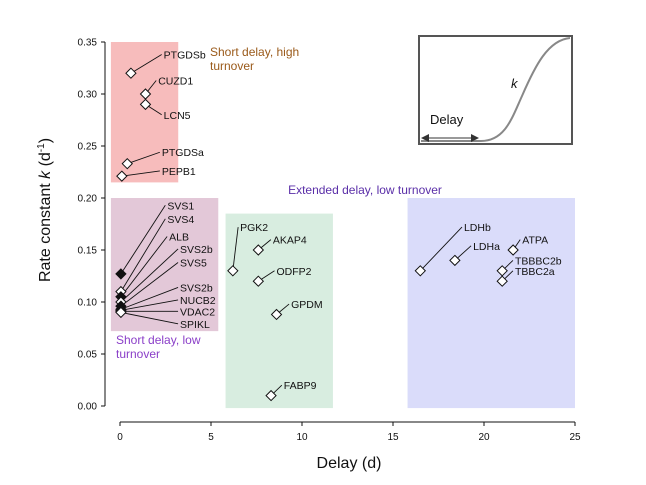 The height and width of the screenshot is (485, 646). What do you see at coordinates (447, 119) in the screenshot?
I see `inset-delay-label: Delay` at bounding box center [447, 119].